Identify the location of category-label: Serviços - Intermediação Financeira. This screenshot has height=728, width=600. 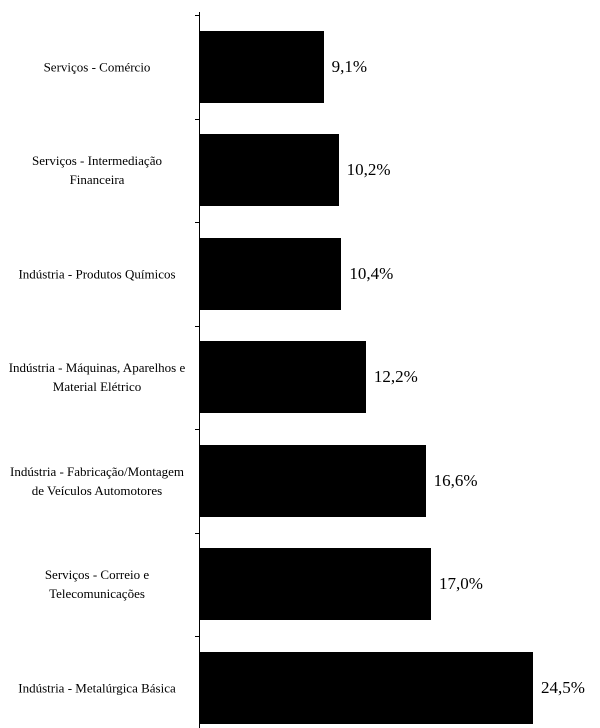
(97, 170).